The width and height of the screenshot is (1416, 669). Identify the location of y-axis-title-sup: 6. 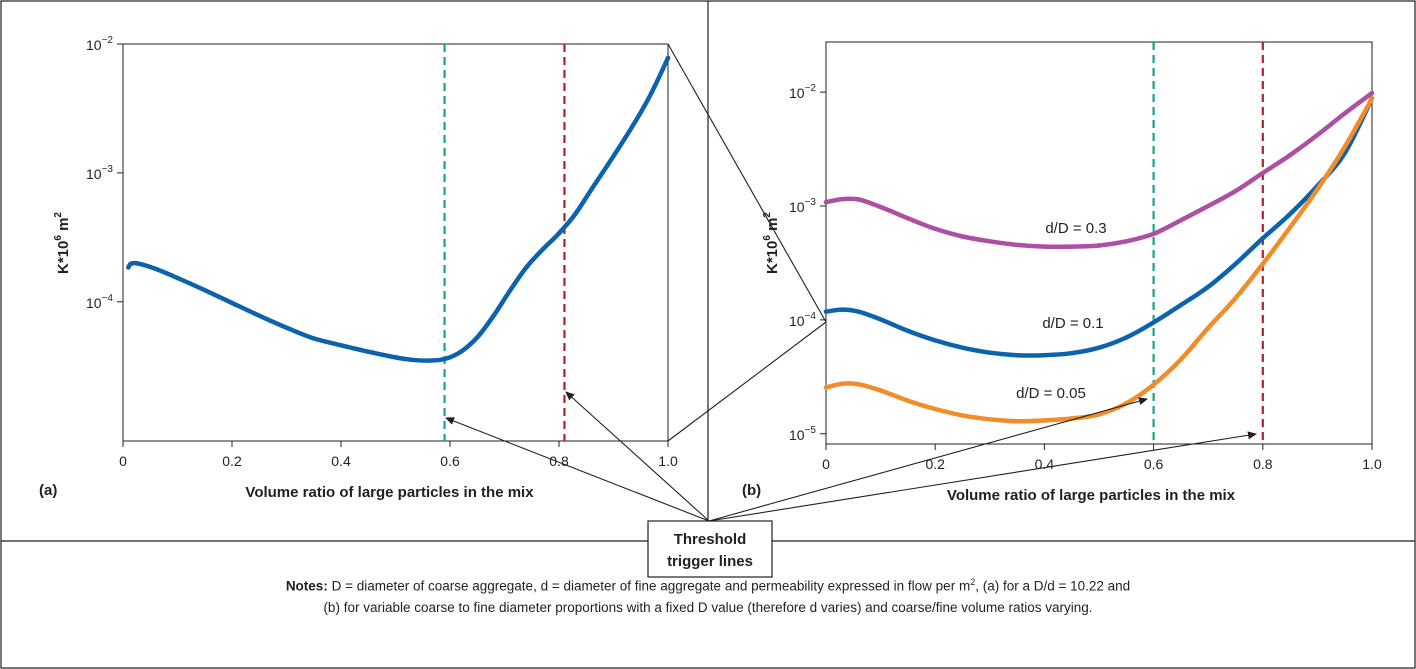
(767, 238).